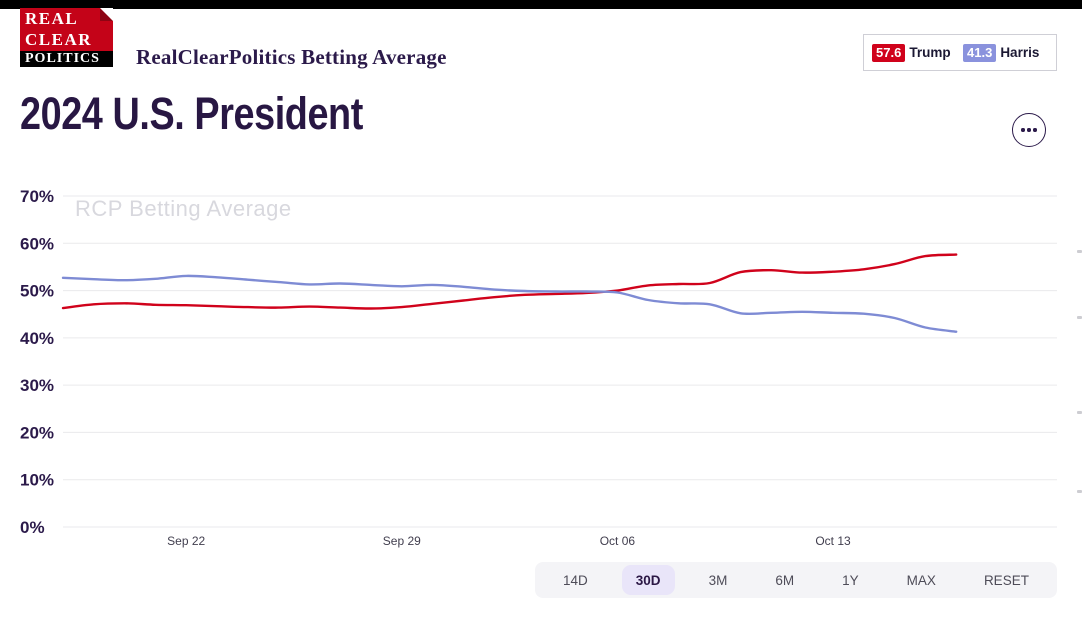 This screenshot has width=1082, height=619. What do you see at coordinates (980, 52) in the screenshot?
I see `harris-score-badge: 41.3` at bounding box center [980, 52].